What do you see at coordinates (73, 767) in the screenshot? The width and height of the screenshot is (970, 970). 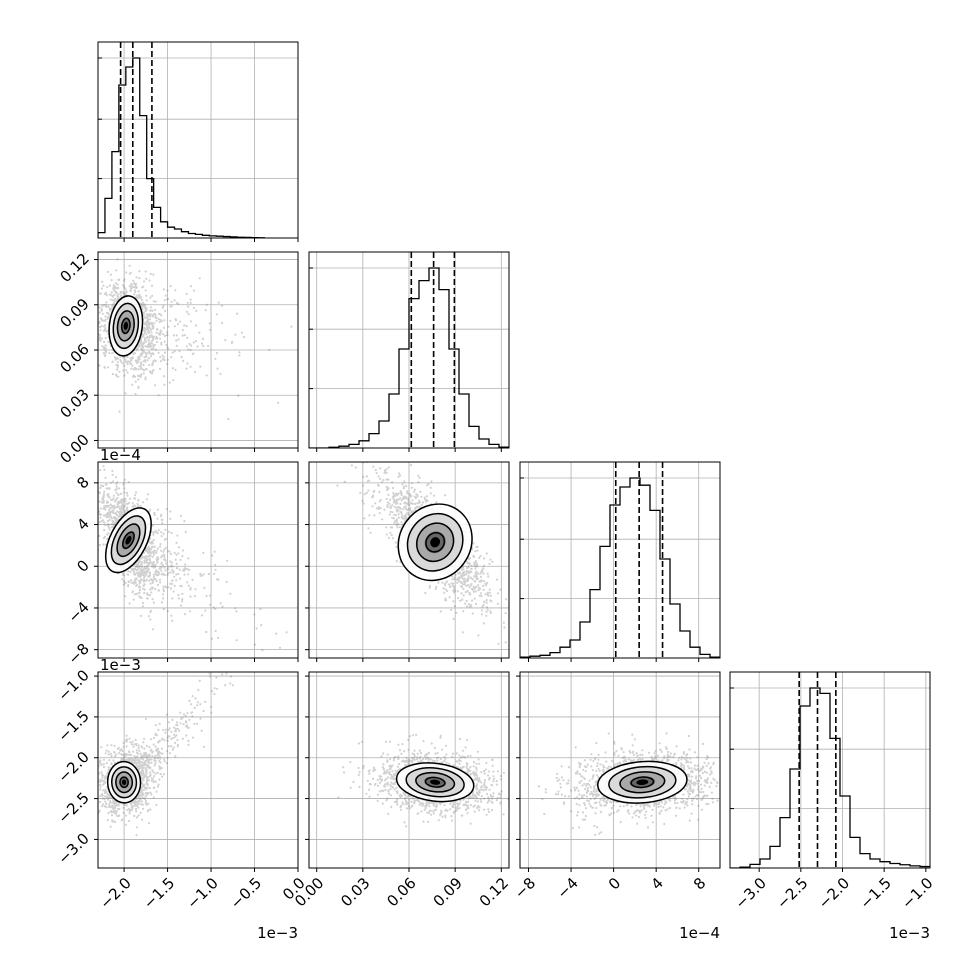 I see `y-tick-label: −2.0` at bounding box center [73, 767].